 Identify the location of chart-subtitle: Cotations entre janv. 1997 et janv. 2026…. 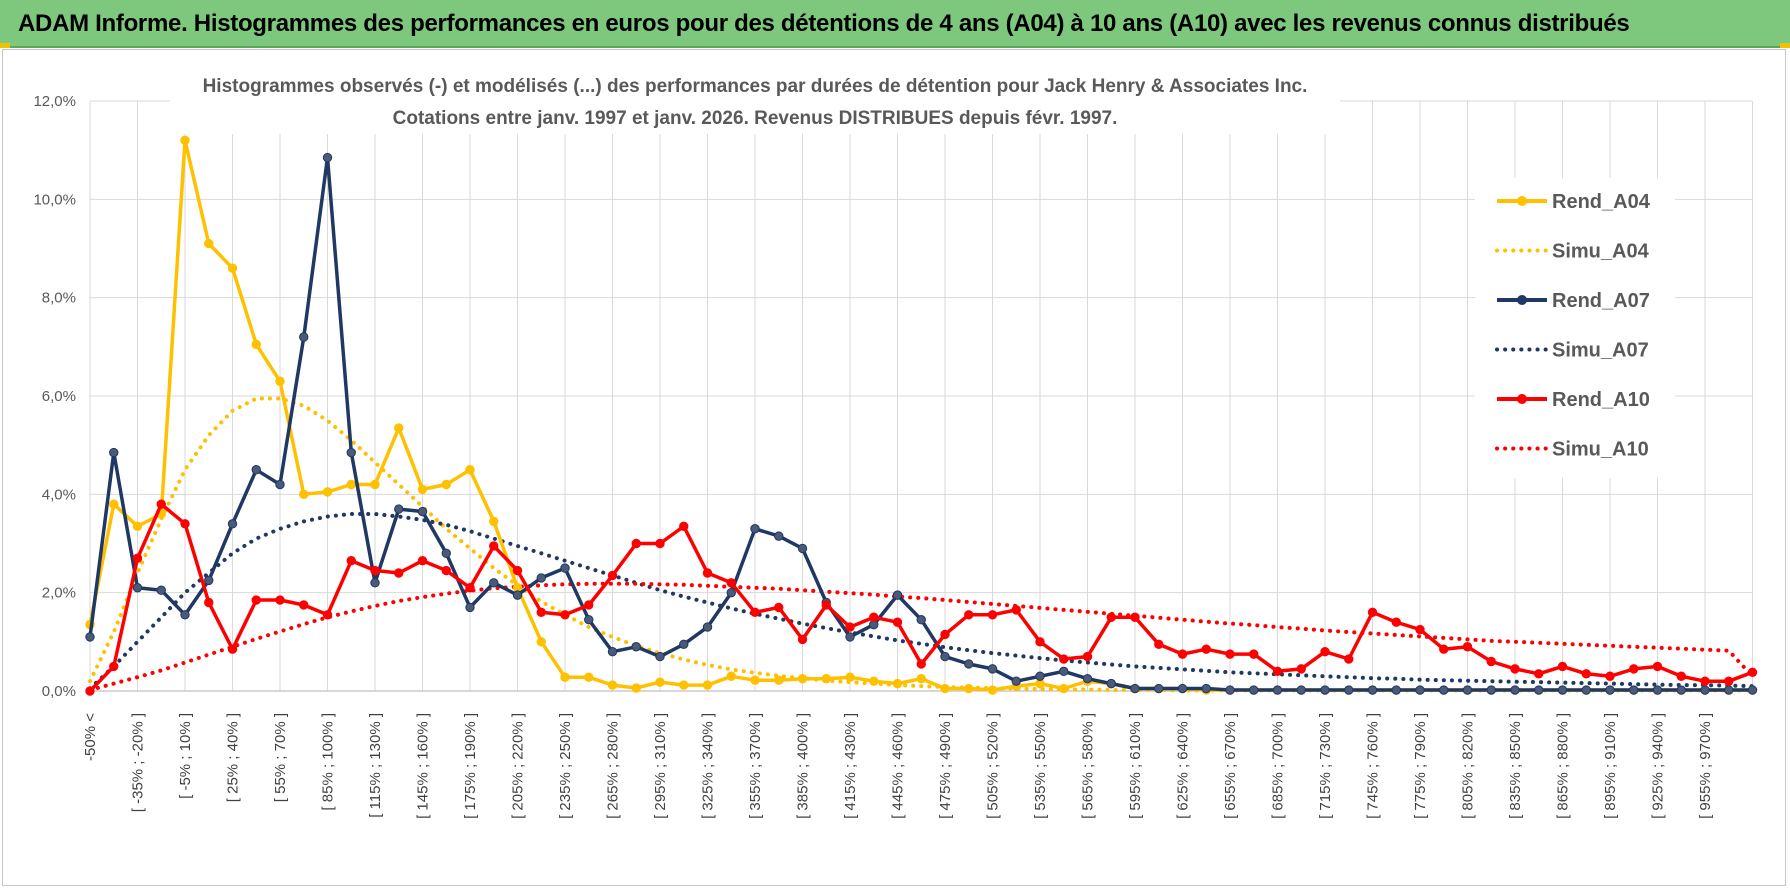
(755, 118).